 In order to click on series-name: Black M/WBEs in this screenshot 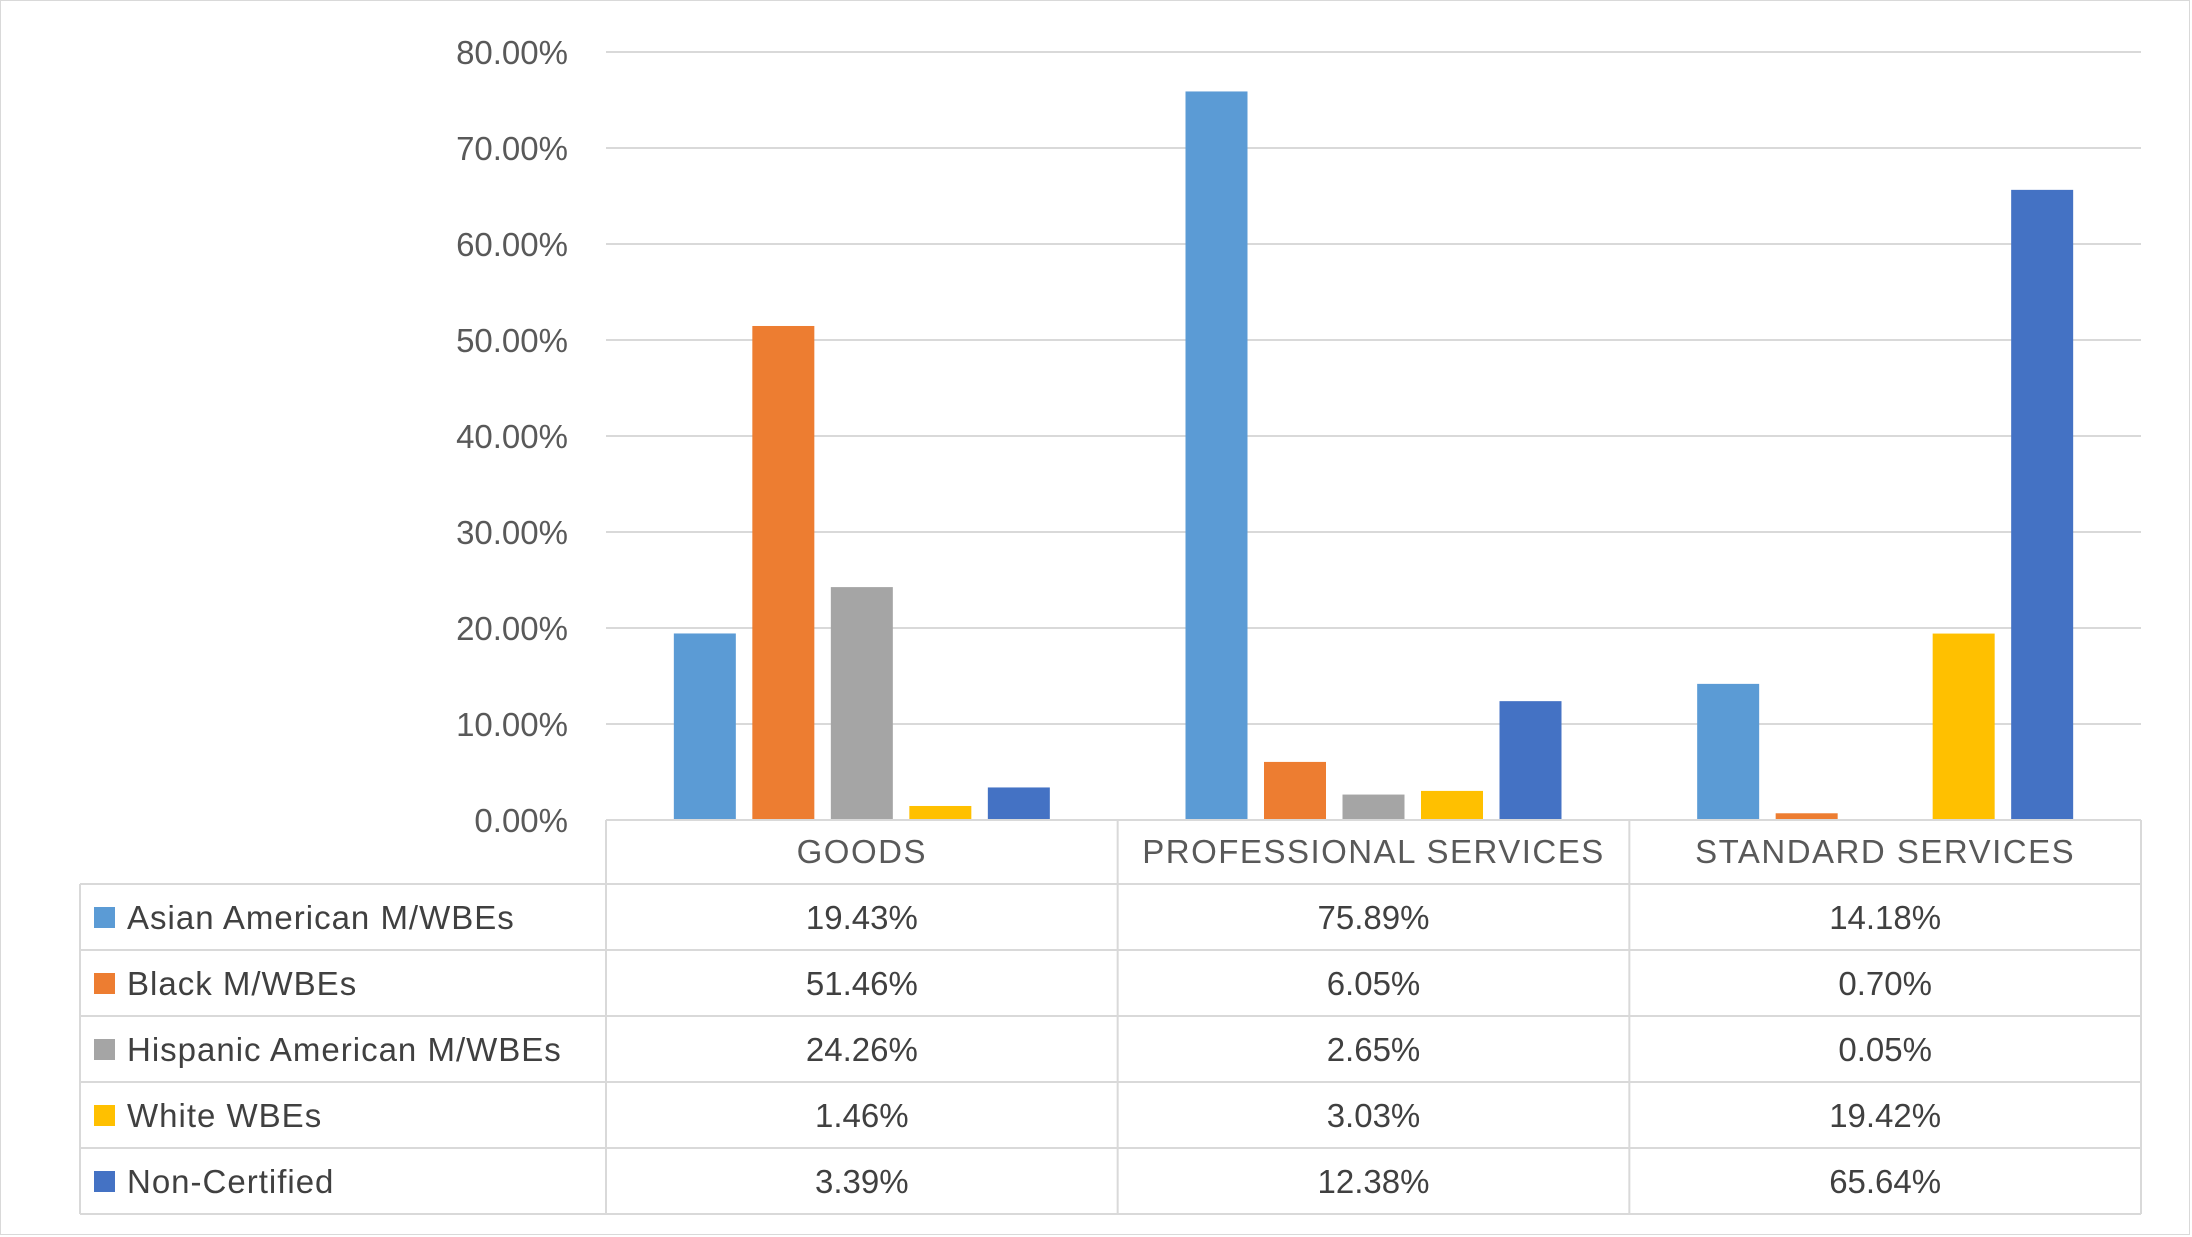, I will do `click(242, 983)`.